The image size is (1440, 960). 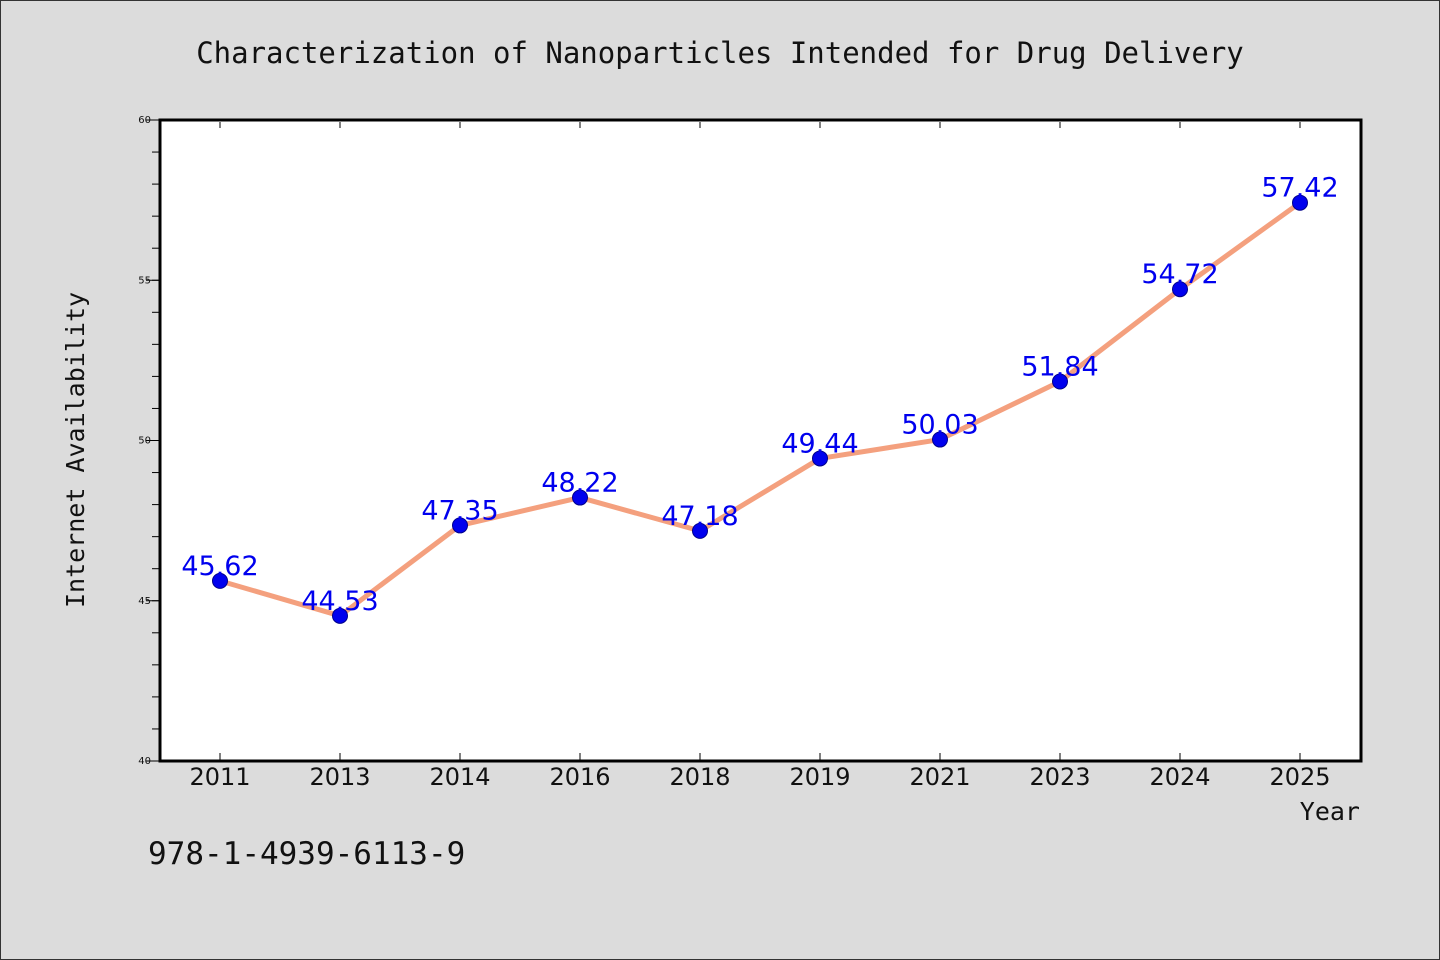 I want to click on x-tick-label: 2025, so click(x=1299, y=777).